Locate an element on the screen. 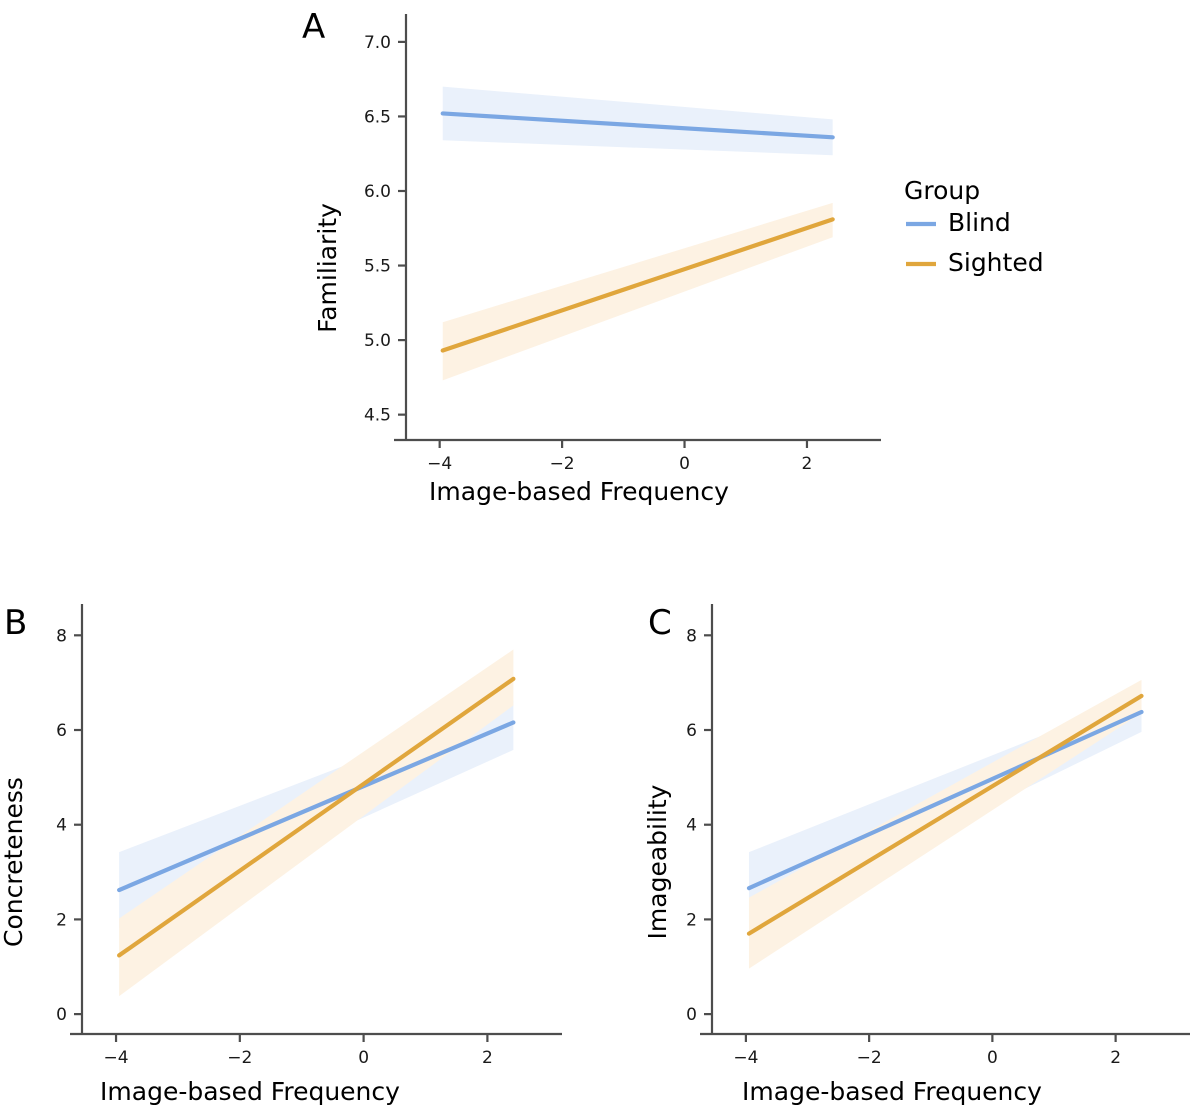  legend-title: Group is located at coordinates (942, 190).